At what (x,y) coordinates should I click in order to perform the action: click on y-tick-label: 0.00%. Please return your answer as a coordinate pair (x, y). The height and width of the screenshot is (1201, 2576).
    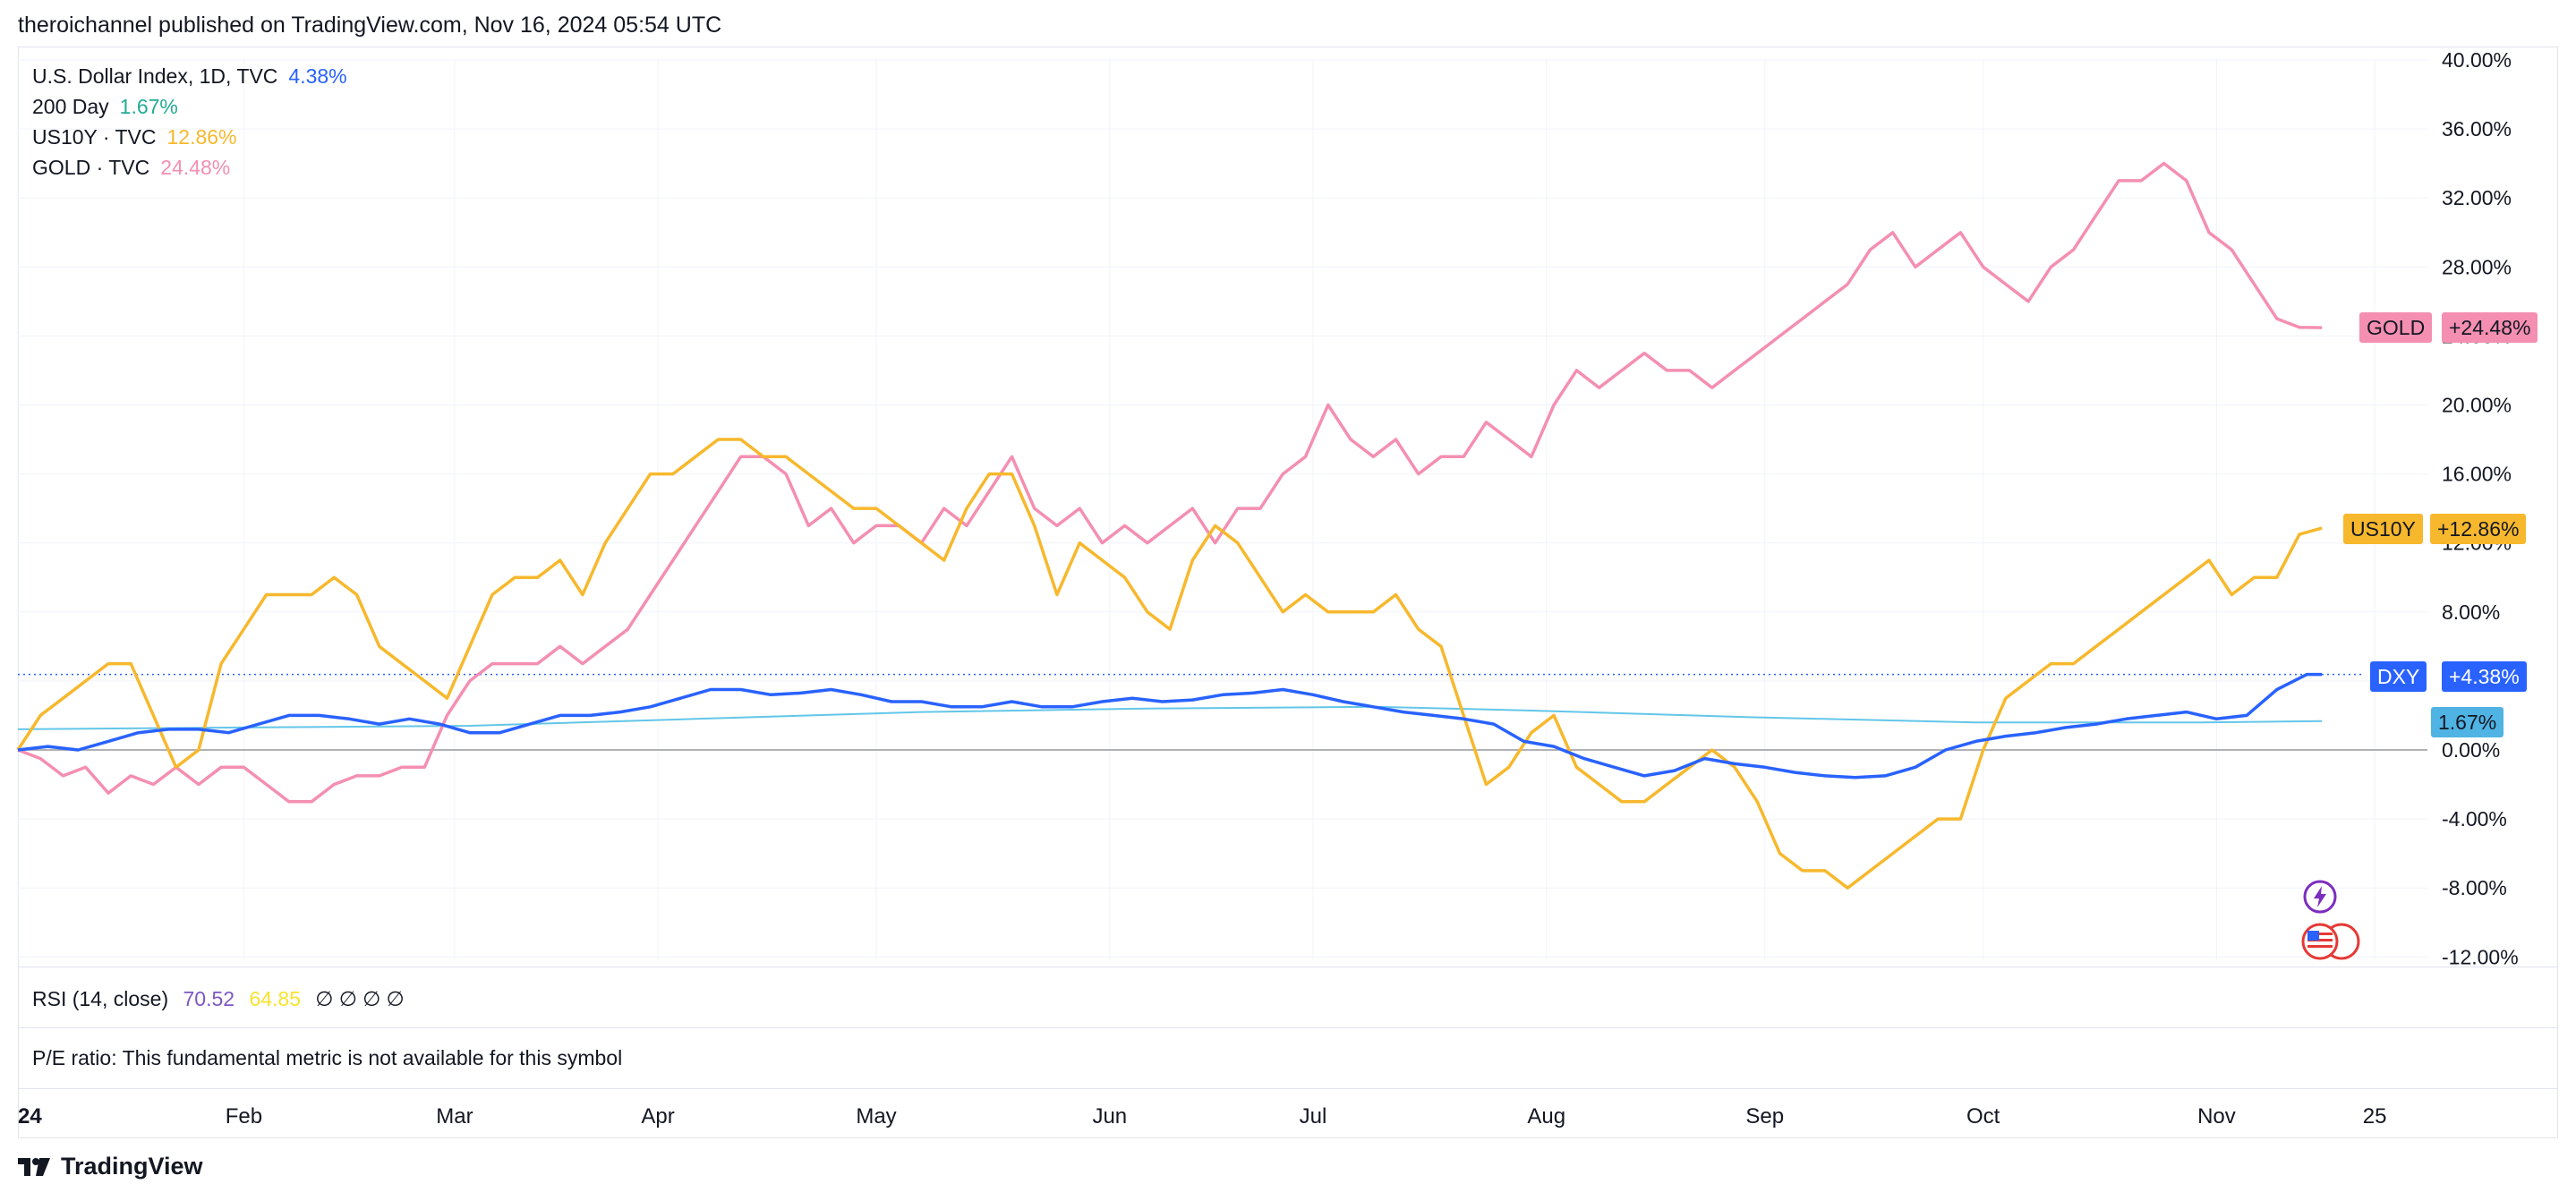
    Looking at the image, I should click on (2471, 750).